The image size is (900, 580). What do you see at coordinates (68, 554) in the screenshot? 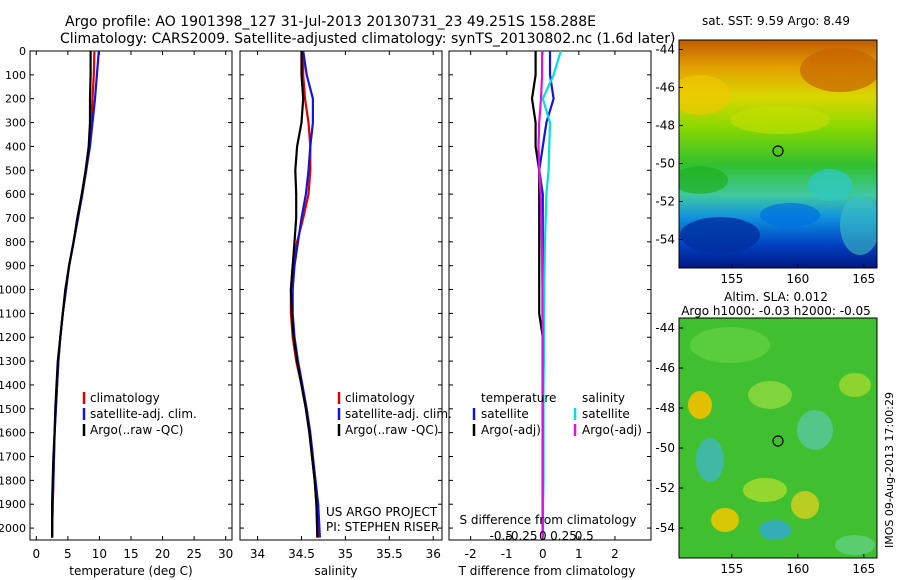
I see `x-tick-label: 5` at bounding box center [68, 554].